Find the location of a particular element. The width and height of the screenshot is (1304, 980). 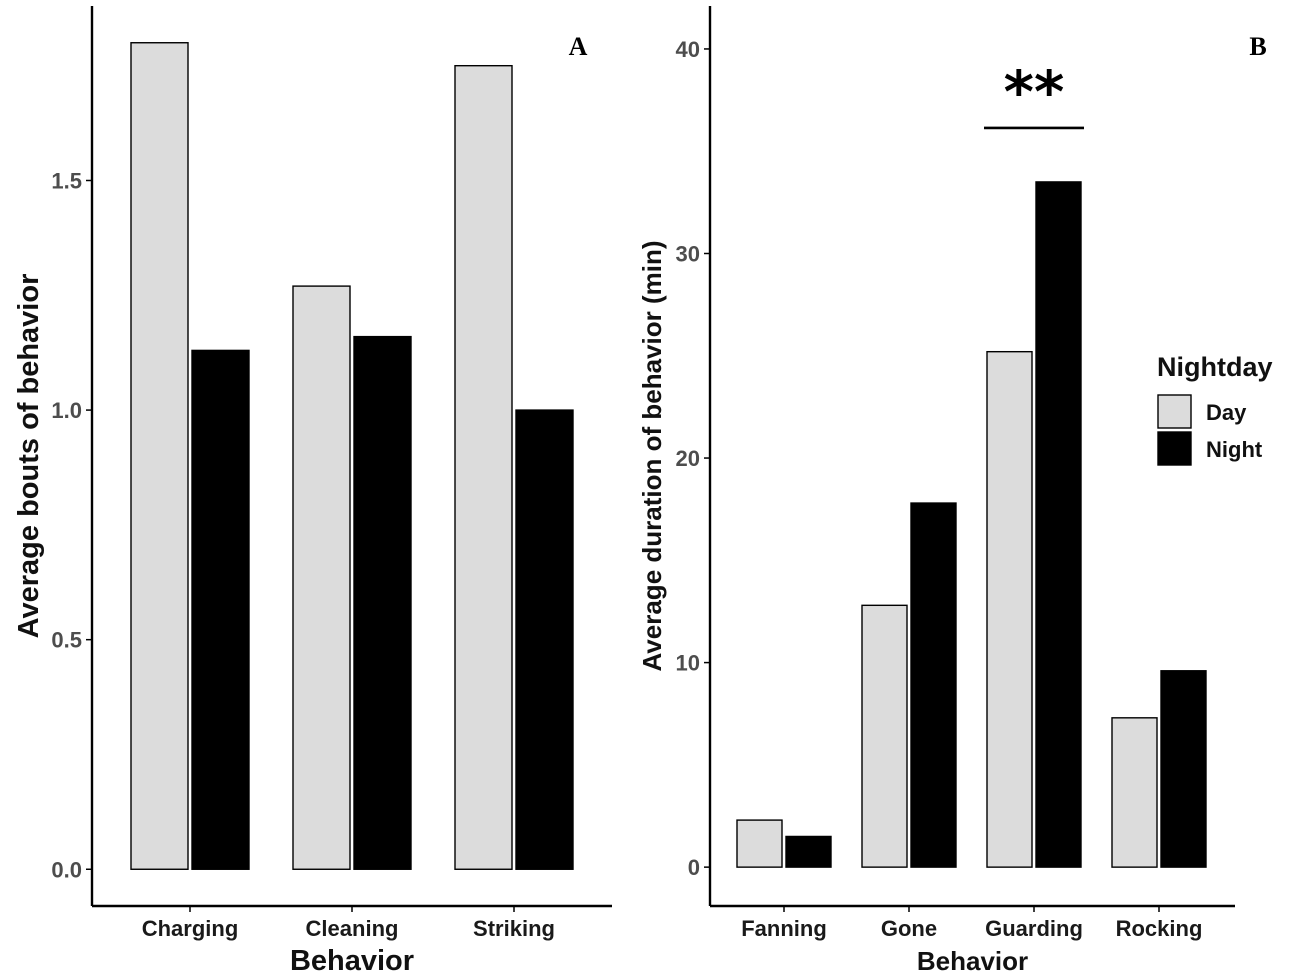

panel-b-bar-night-fanning is located at coordinates (808, 851).